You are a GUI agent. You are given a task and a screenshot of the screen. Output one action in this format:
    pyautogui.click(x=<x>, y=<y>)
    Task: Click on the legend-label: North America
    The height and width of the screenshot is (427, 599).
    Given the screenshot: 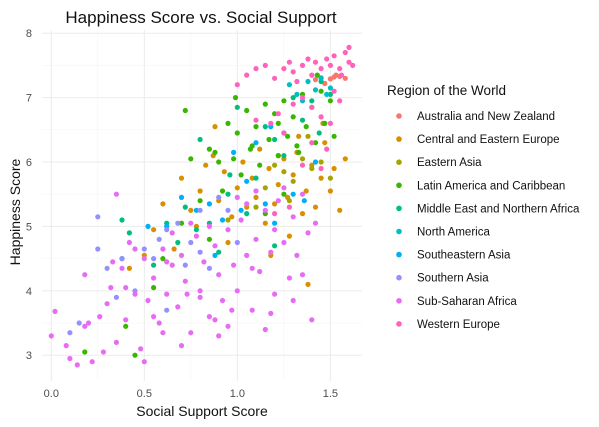 What is the action you would take?
    pyautogui.click(x=453, y=233)
    